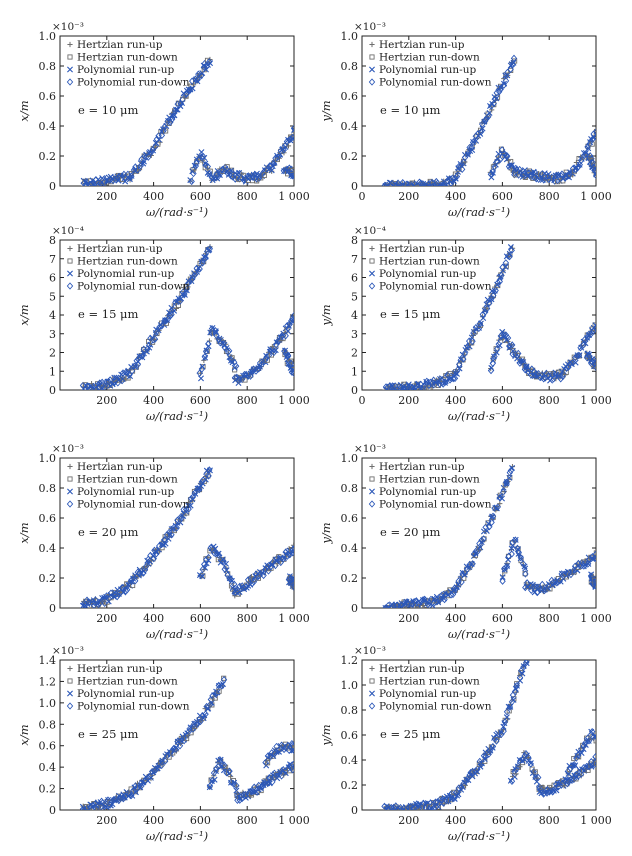 The width and height of the screenshot is (632, 856). Describe the element at coordinates (455, 196) in the screenshot. I see `x-tick-label: 400` at that location.